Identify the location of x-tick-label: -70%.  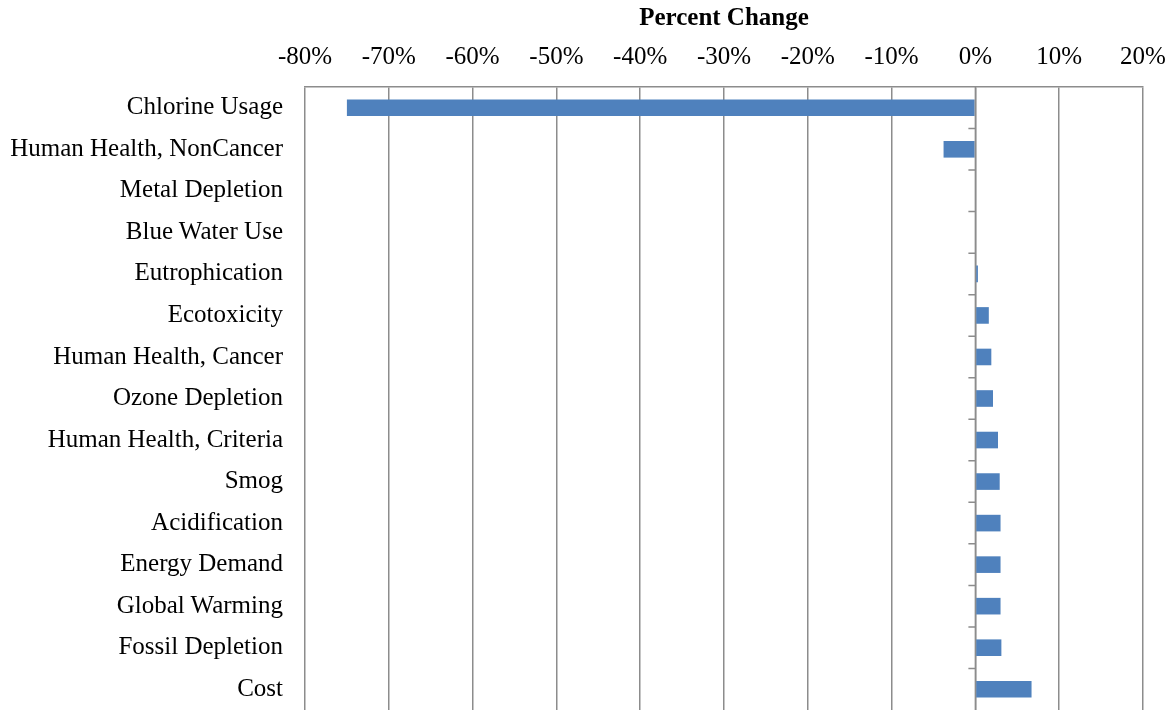
(388, 55).